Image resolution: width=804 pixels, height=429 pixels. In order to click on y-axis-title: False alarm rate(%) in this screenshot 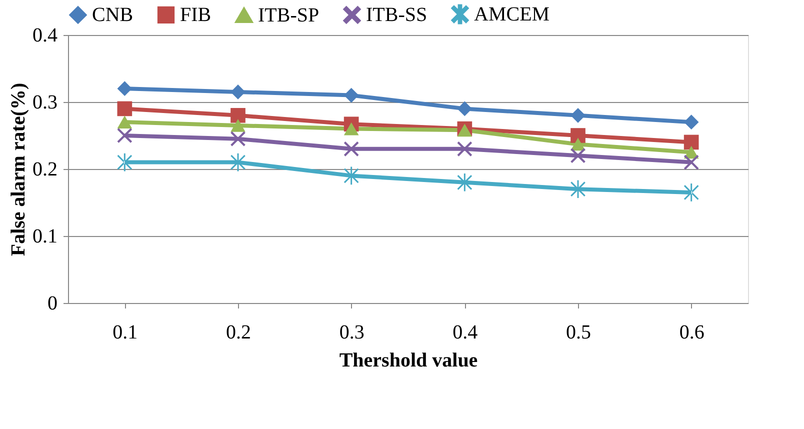, I will do `click(19, 169)`.